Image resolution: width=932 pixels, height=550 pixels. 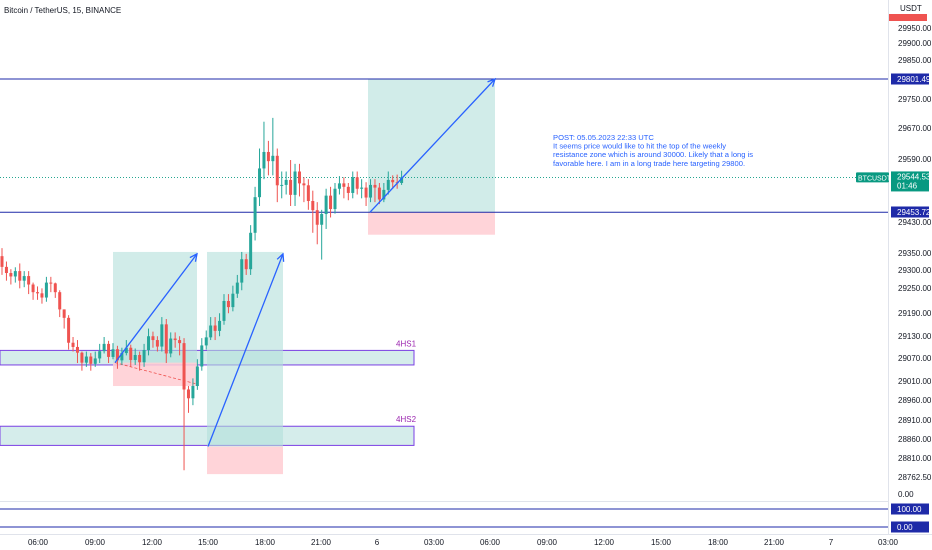 What do you see at coordinates (915, 477) in the screenshot?
I see `price-tick-label: 28762.50` at bounding box center [915, 477].